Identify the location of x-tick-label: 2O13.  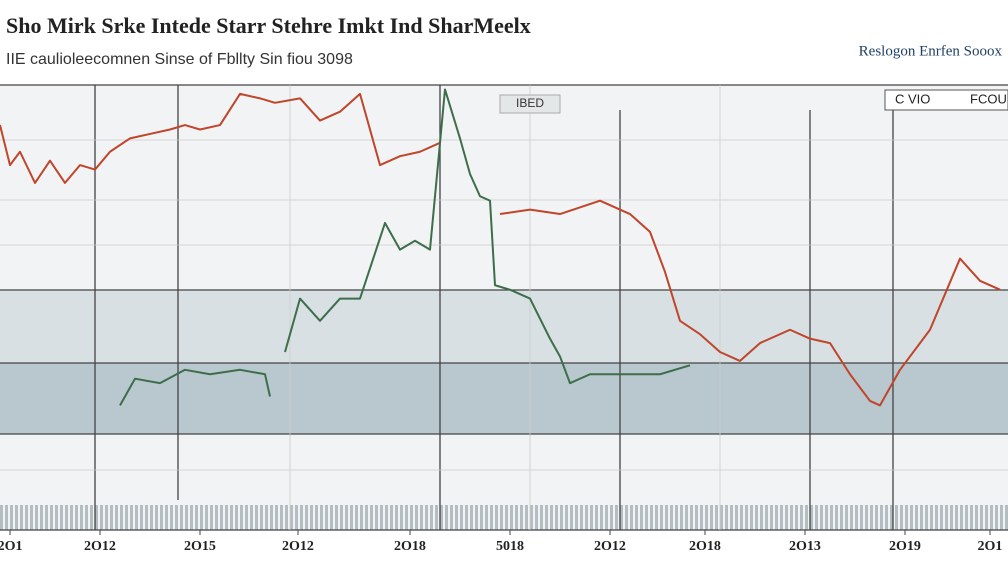
(805, 546).